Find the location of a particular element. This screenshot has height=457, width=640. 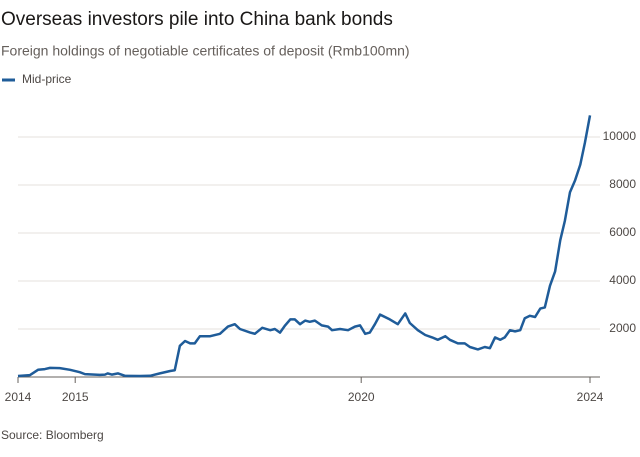

y-tick-label: 2000 is located at coordinates (622, 328).